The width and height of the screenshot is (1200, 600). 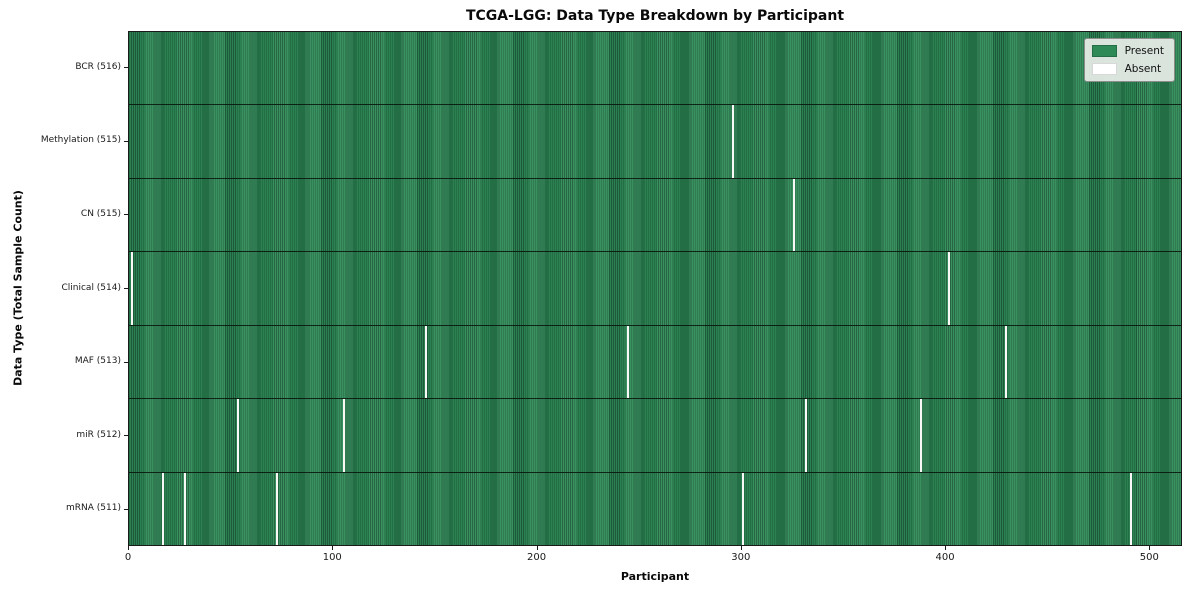 What do you see at coordinates (91, 287) in the screenshot?
I see `y-tick-label: Clinical (514)` at bounding box center [91, 287].